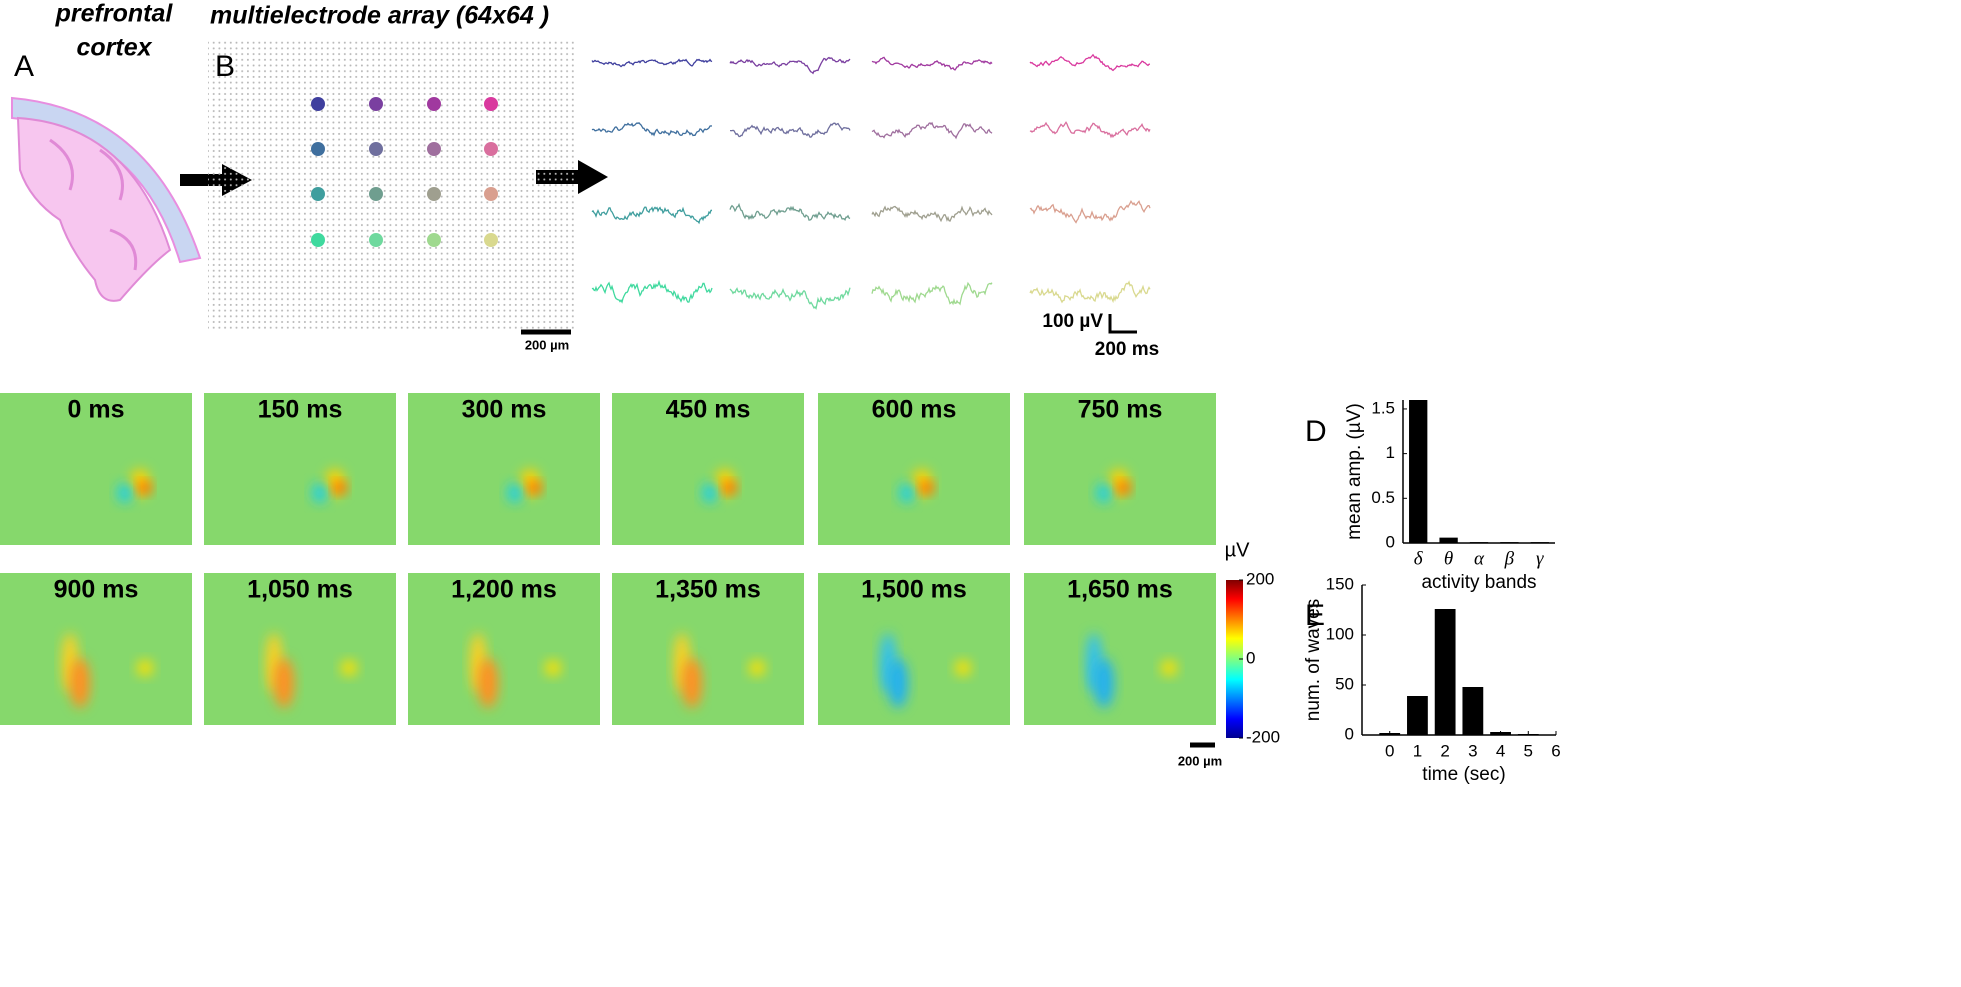  I want to click on y-tick-label: 50, so click(1344, 683).